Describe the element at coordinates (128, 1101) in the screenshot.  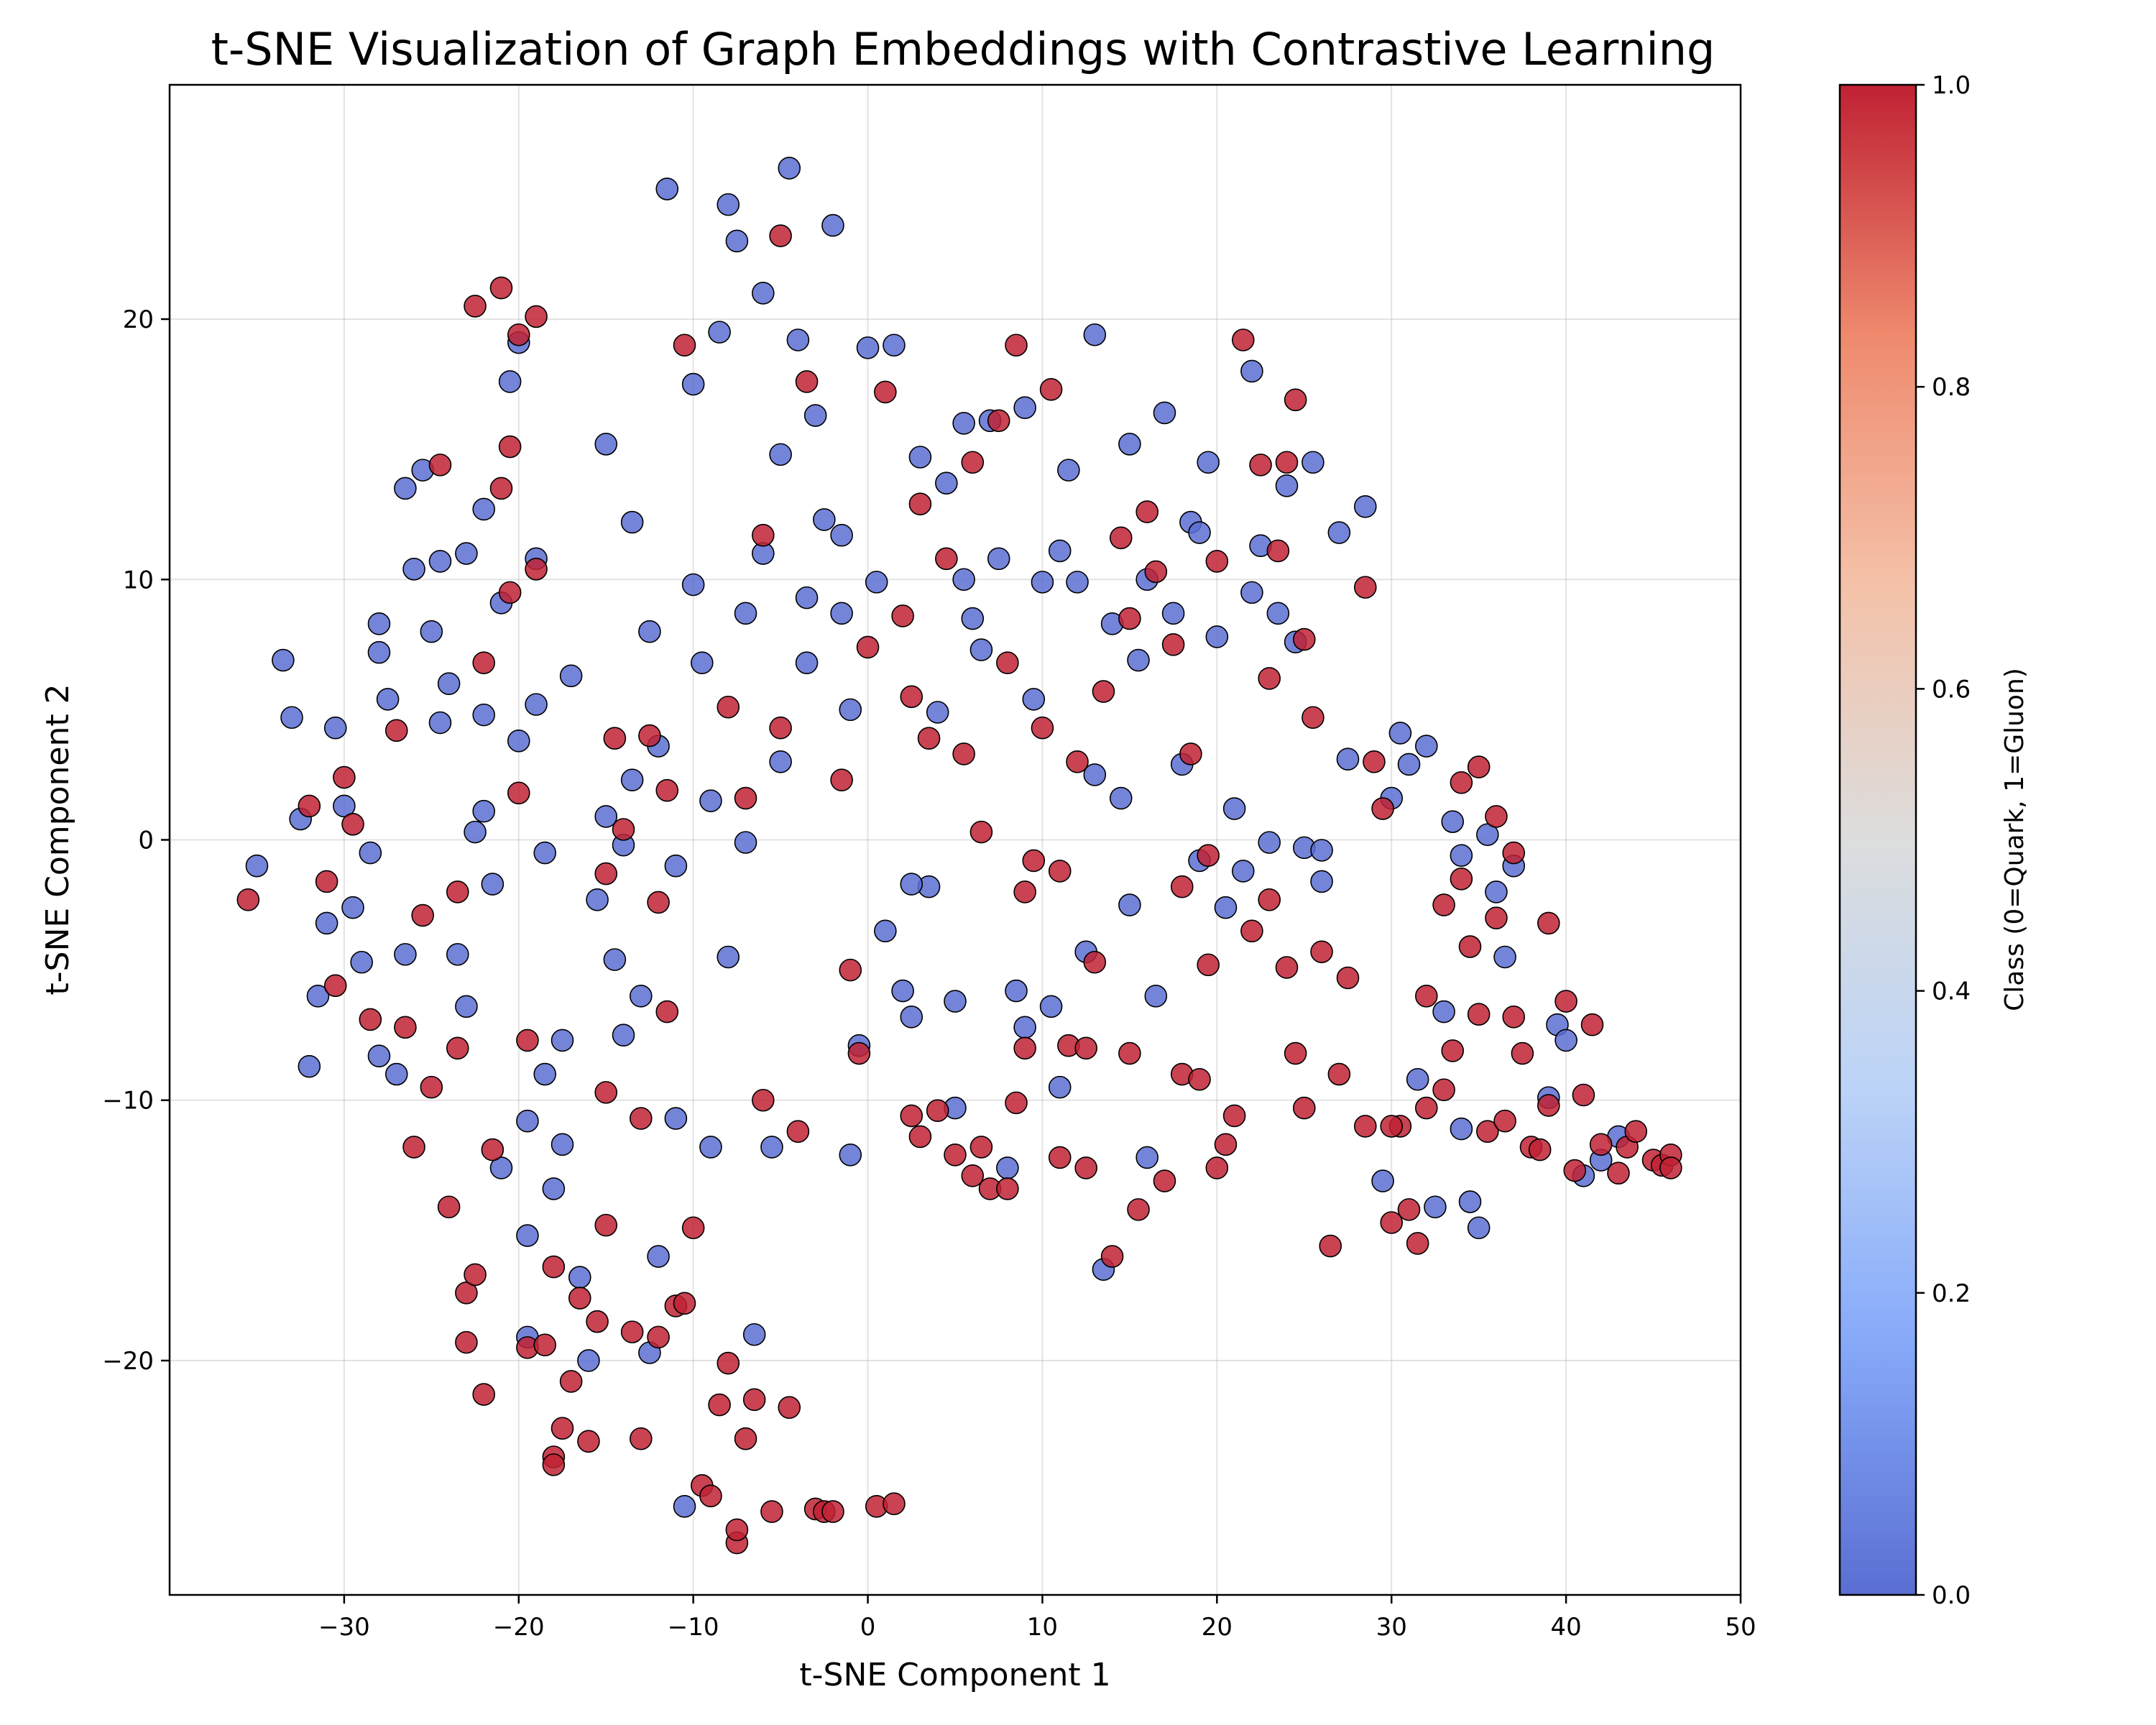
I see `y-tick-label: −10` at that location.